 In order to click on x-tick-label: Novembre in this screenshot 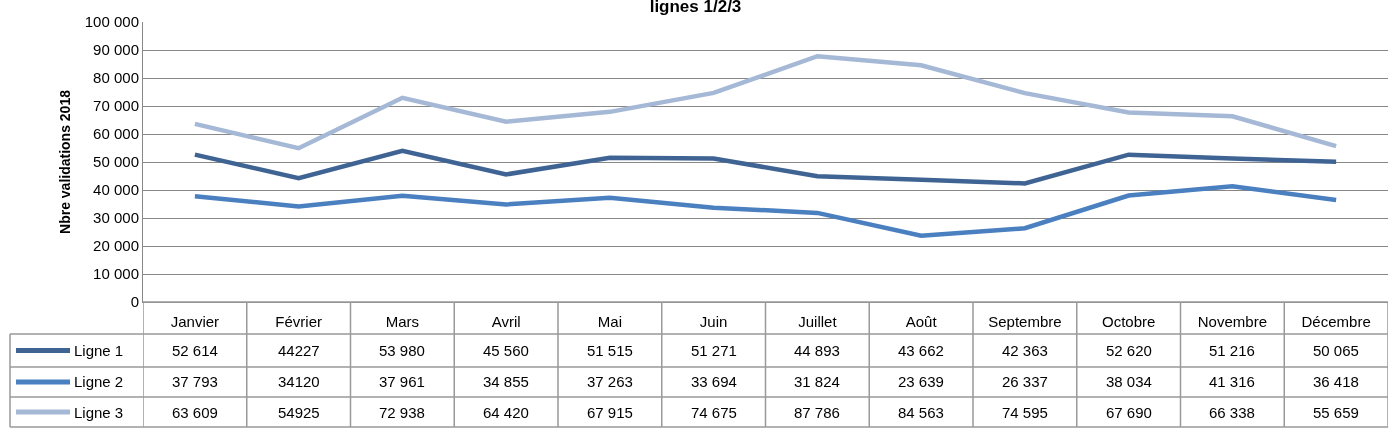, I will do `click(1232, 321)`.